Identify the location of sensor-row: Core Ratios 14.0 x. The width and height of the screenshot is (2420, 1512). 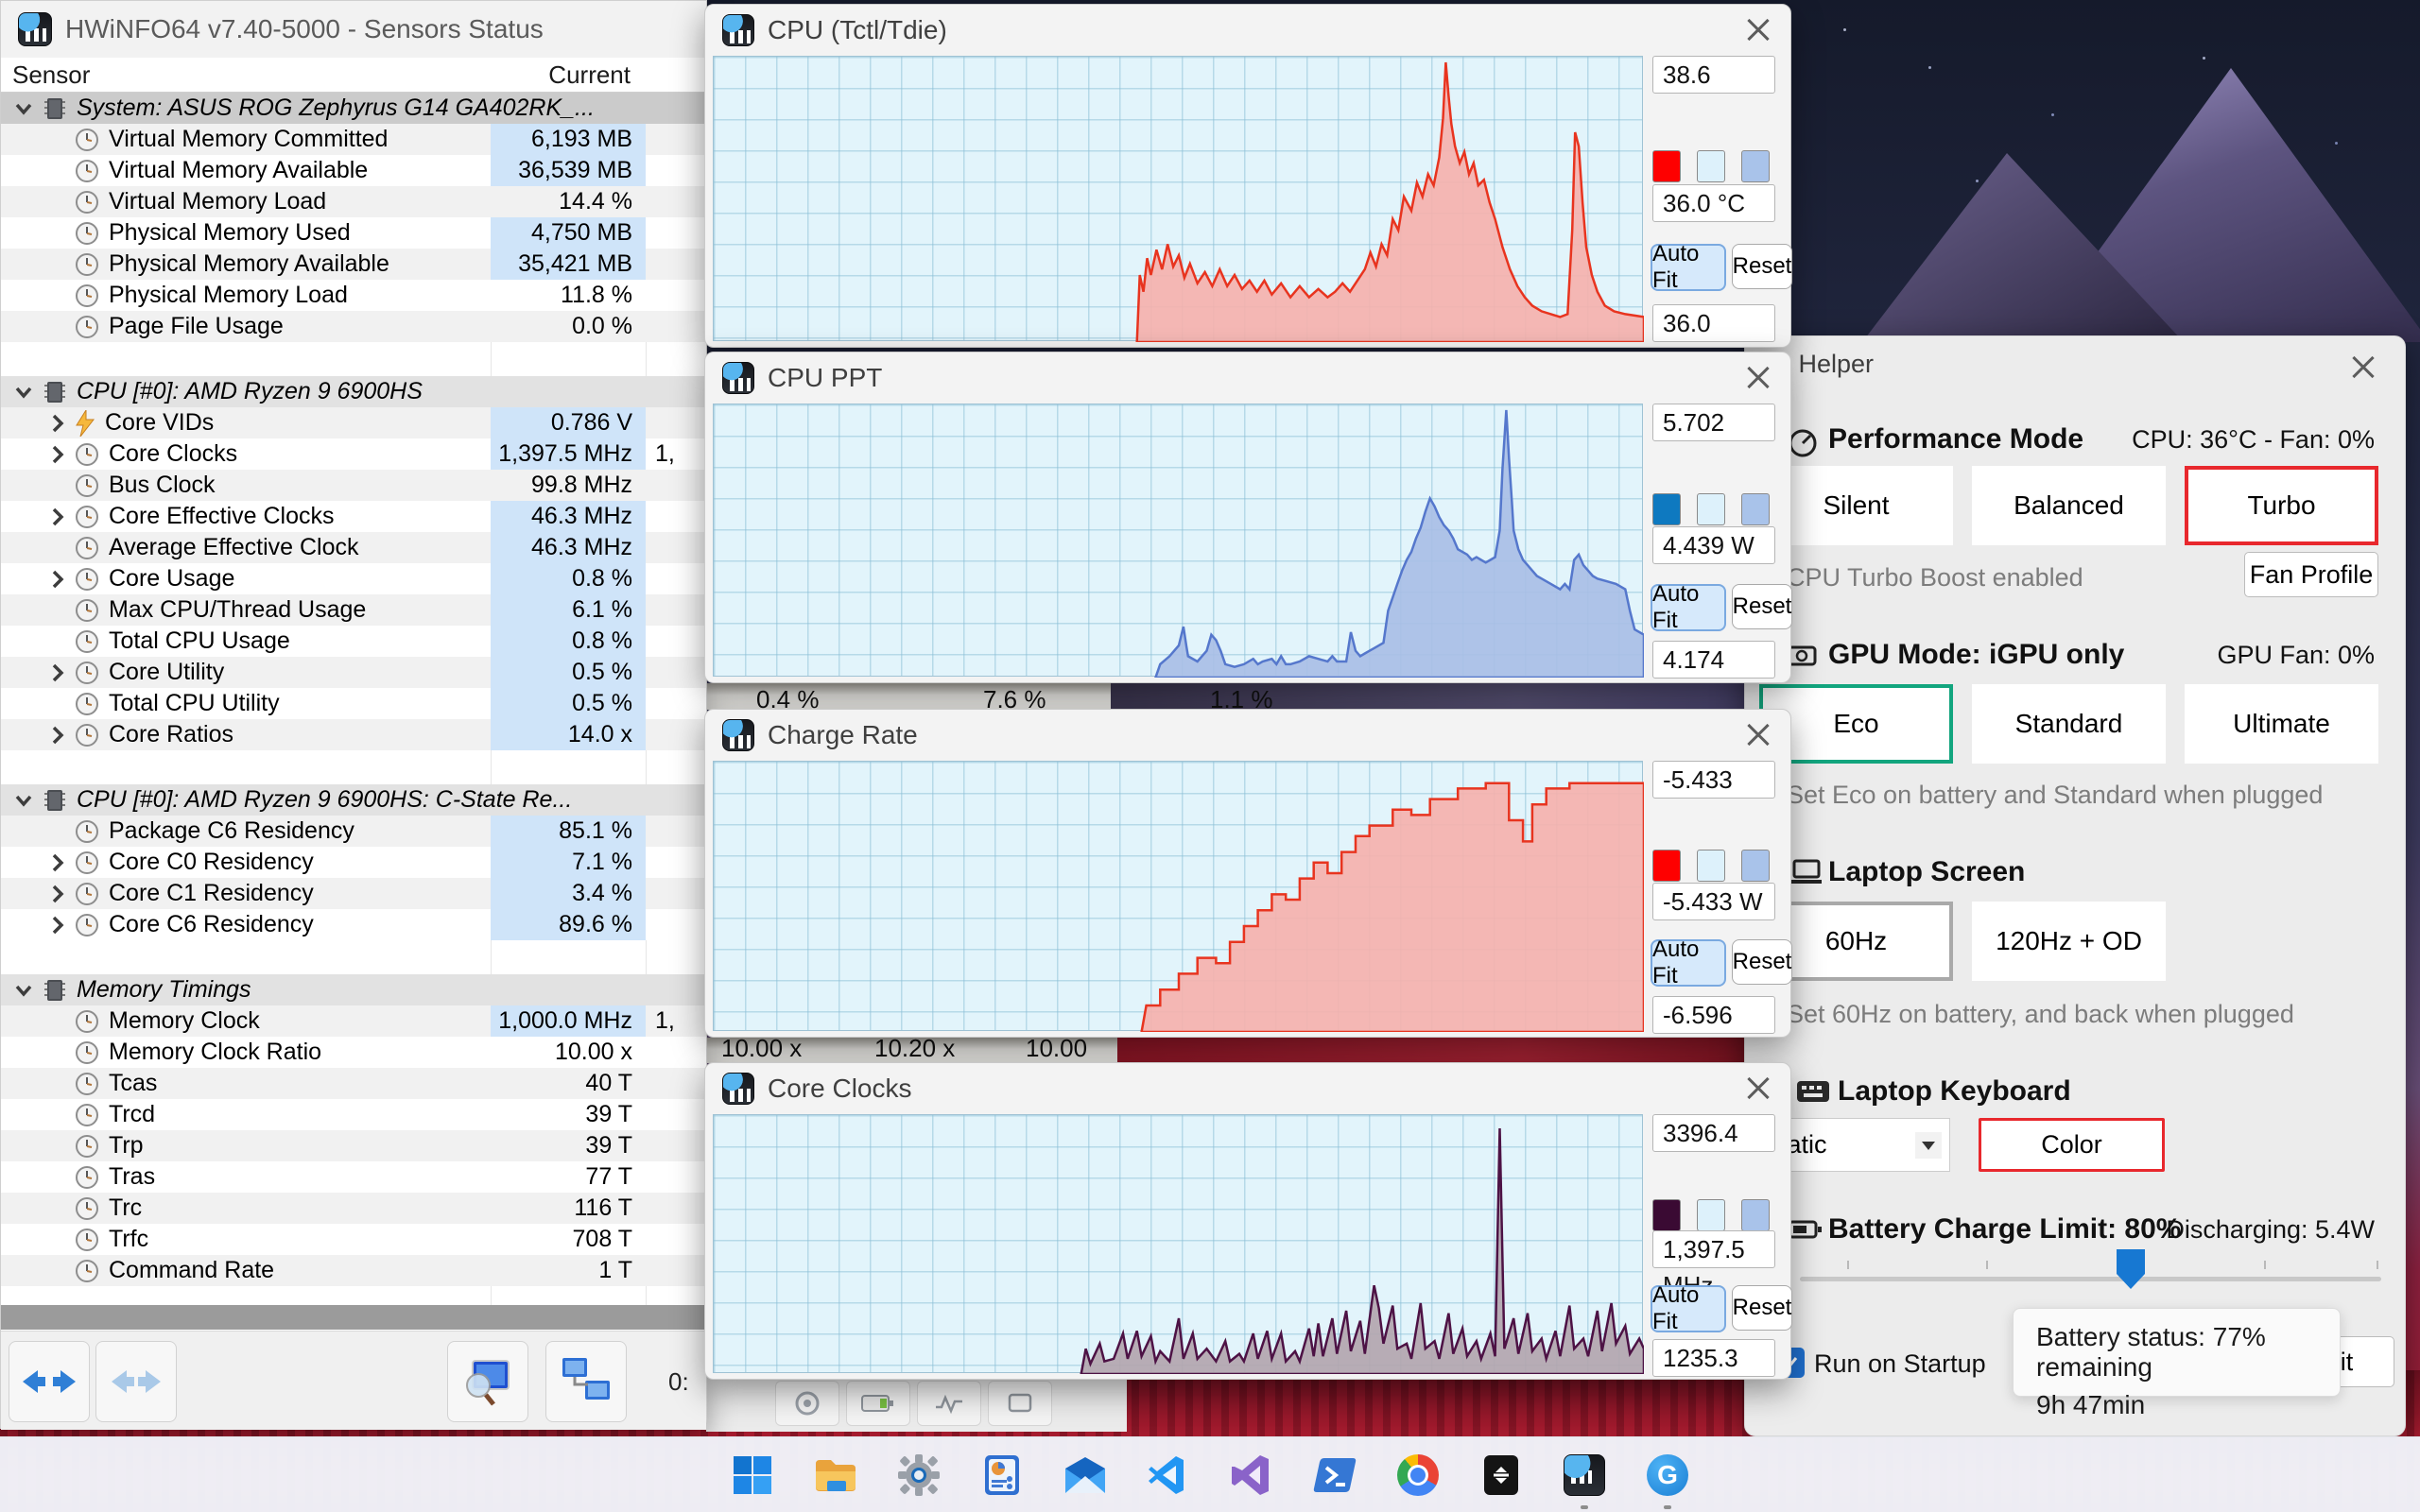
(353, 734).